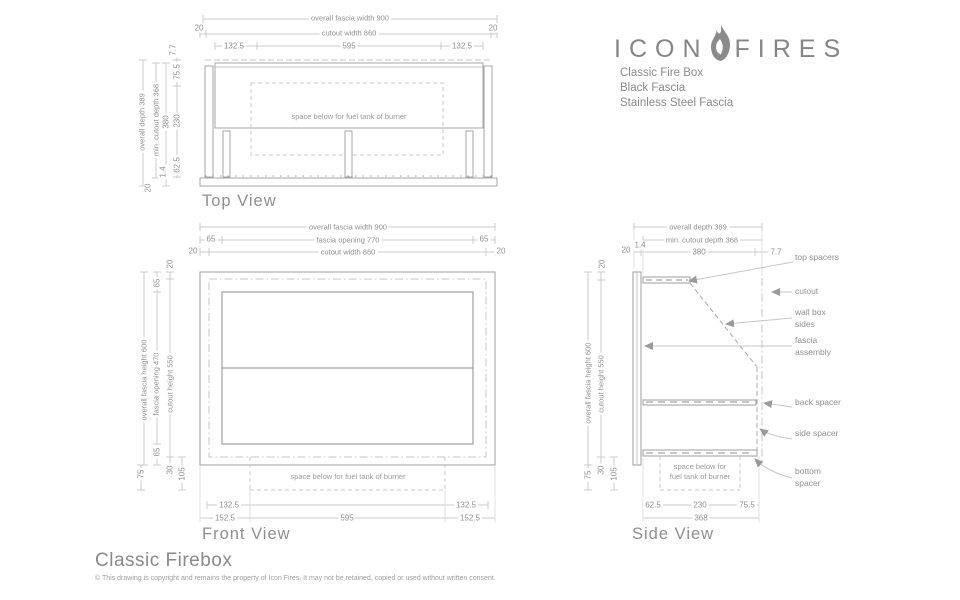 This screenshot has height=600, width=960. I want to click on front-view-note: space below for fuel tank of burner, so click(348, 477).